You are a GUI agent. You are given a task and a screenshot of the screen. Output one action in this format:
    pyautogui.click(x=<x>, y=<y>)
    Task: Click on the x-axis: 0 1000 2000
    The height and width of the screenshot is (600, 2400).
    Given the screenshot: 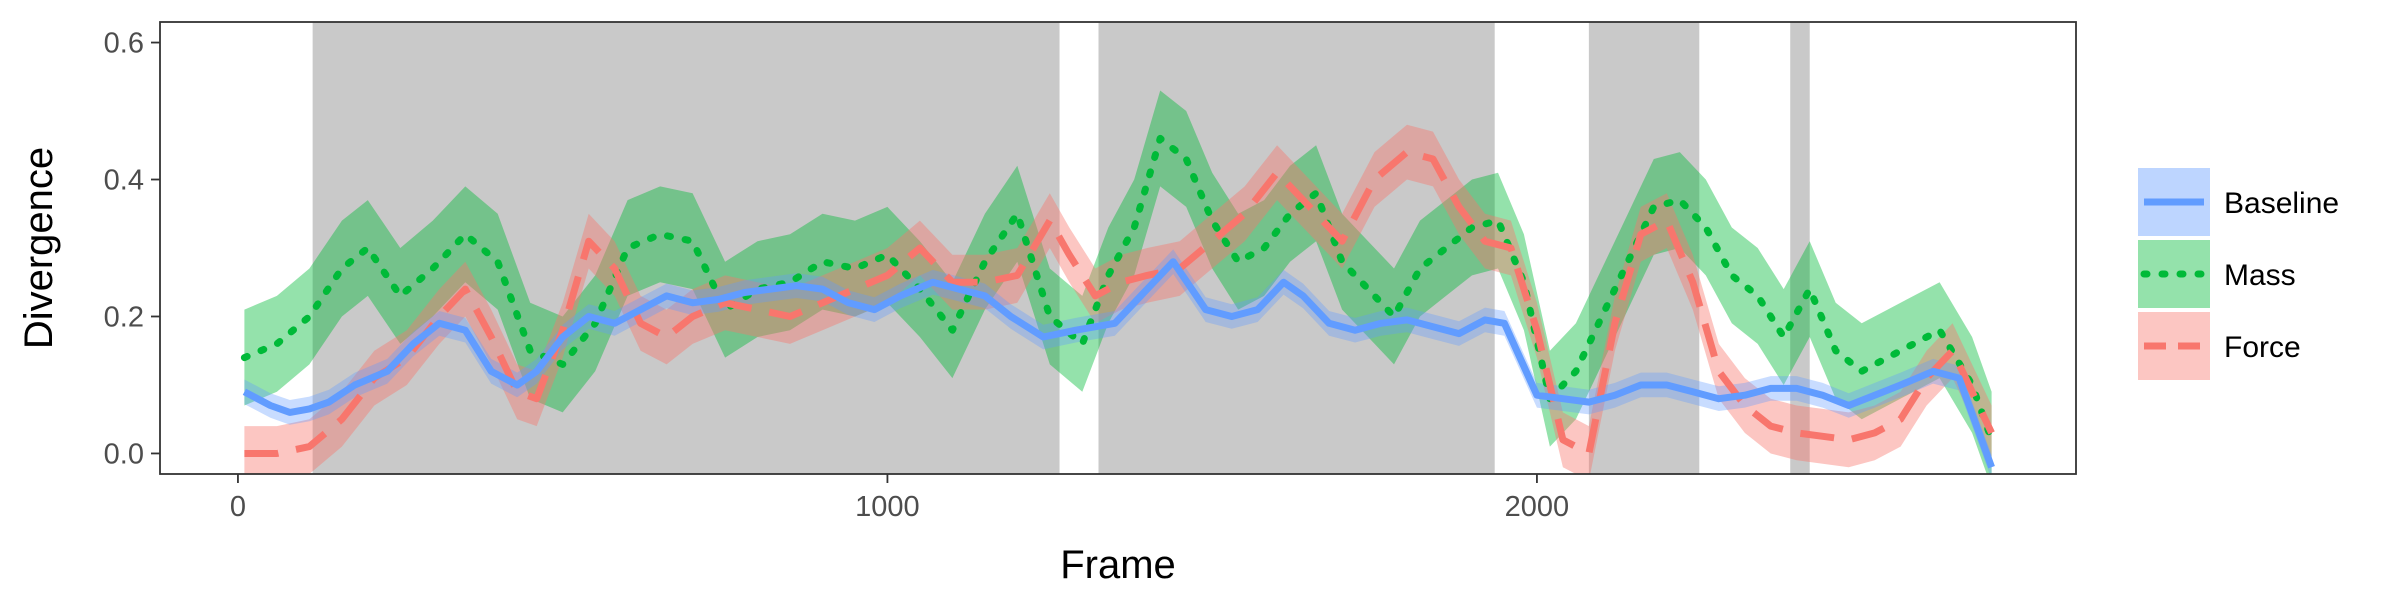 What is the action you would take?
    pyautogui.click(x=899, y=498)
    